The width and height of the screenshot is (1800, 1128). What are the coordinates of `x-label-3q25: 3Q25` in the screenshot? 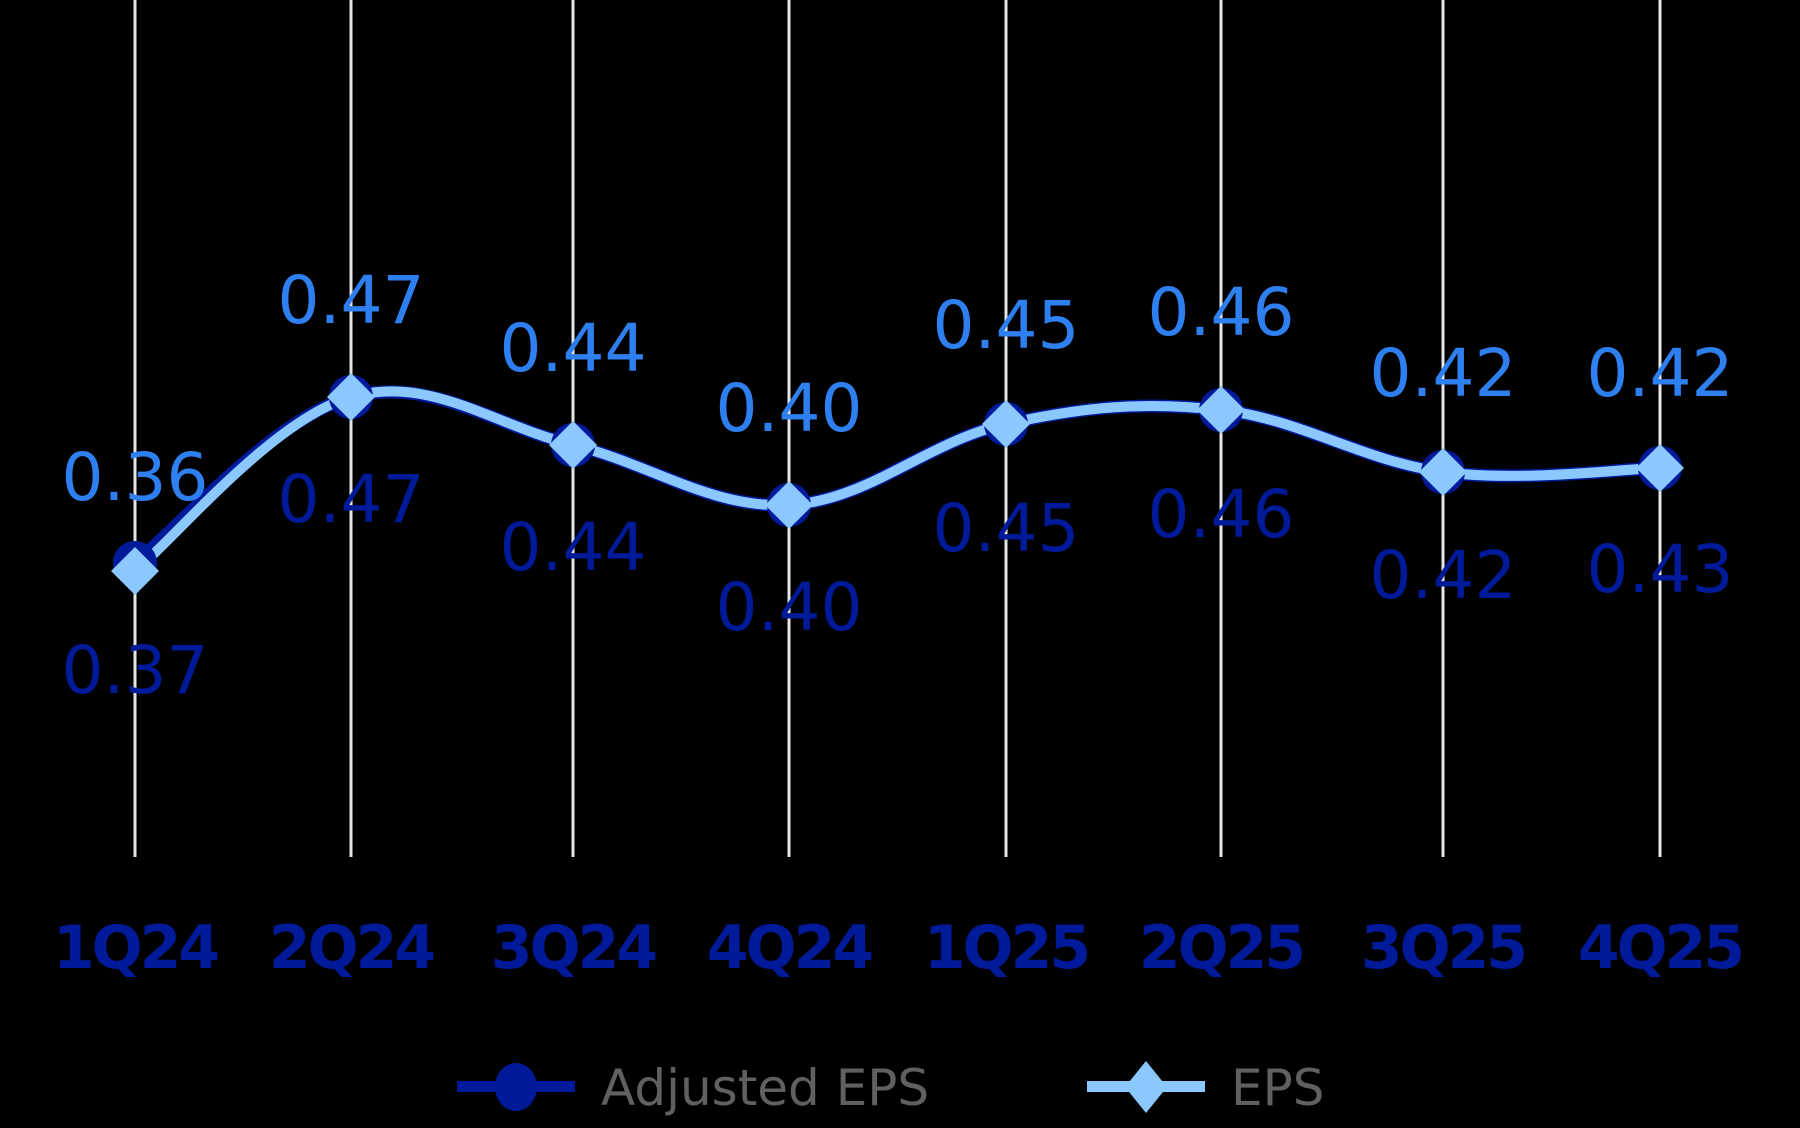 It's located at (1443, 948).